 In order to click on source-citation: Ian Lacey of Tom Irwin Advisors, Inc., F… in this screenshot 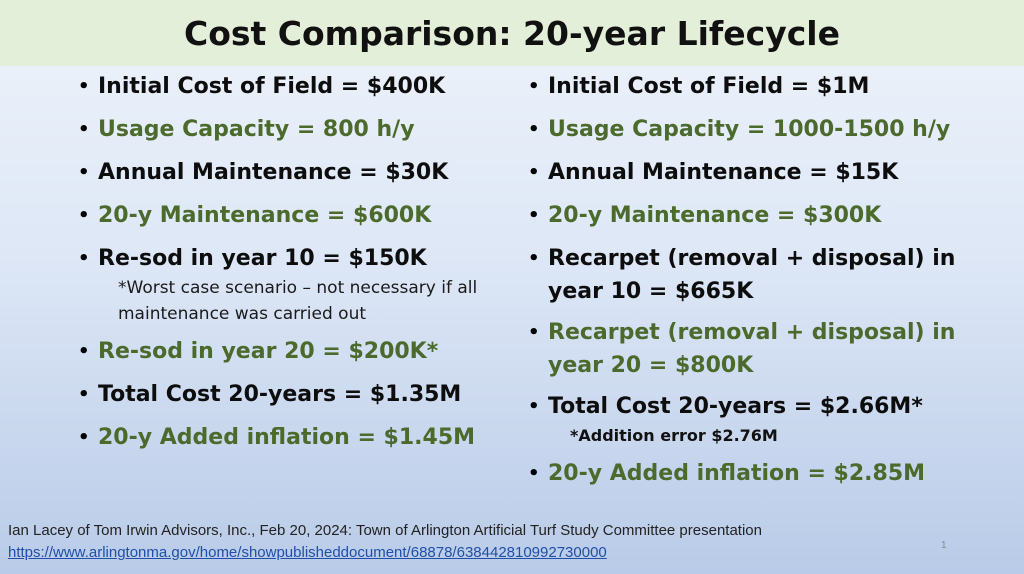, I will do `click(385, 542)`.